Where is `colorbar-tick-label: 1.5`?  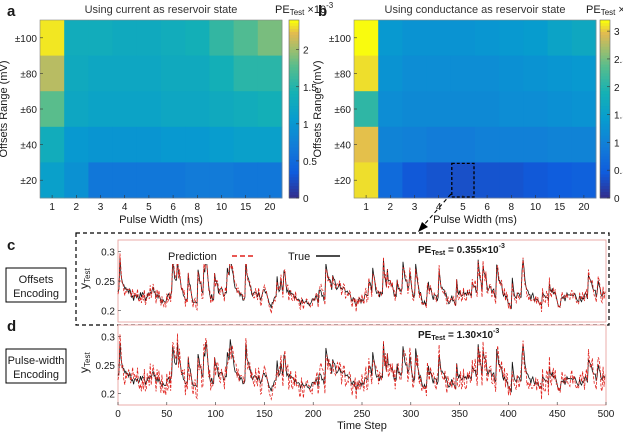 colorbar-tick-label: 1.5 is located at coordinates (310, 88).